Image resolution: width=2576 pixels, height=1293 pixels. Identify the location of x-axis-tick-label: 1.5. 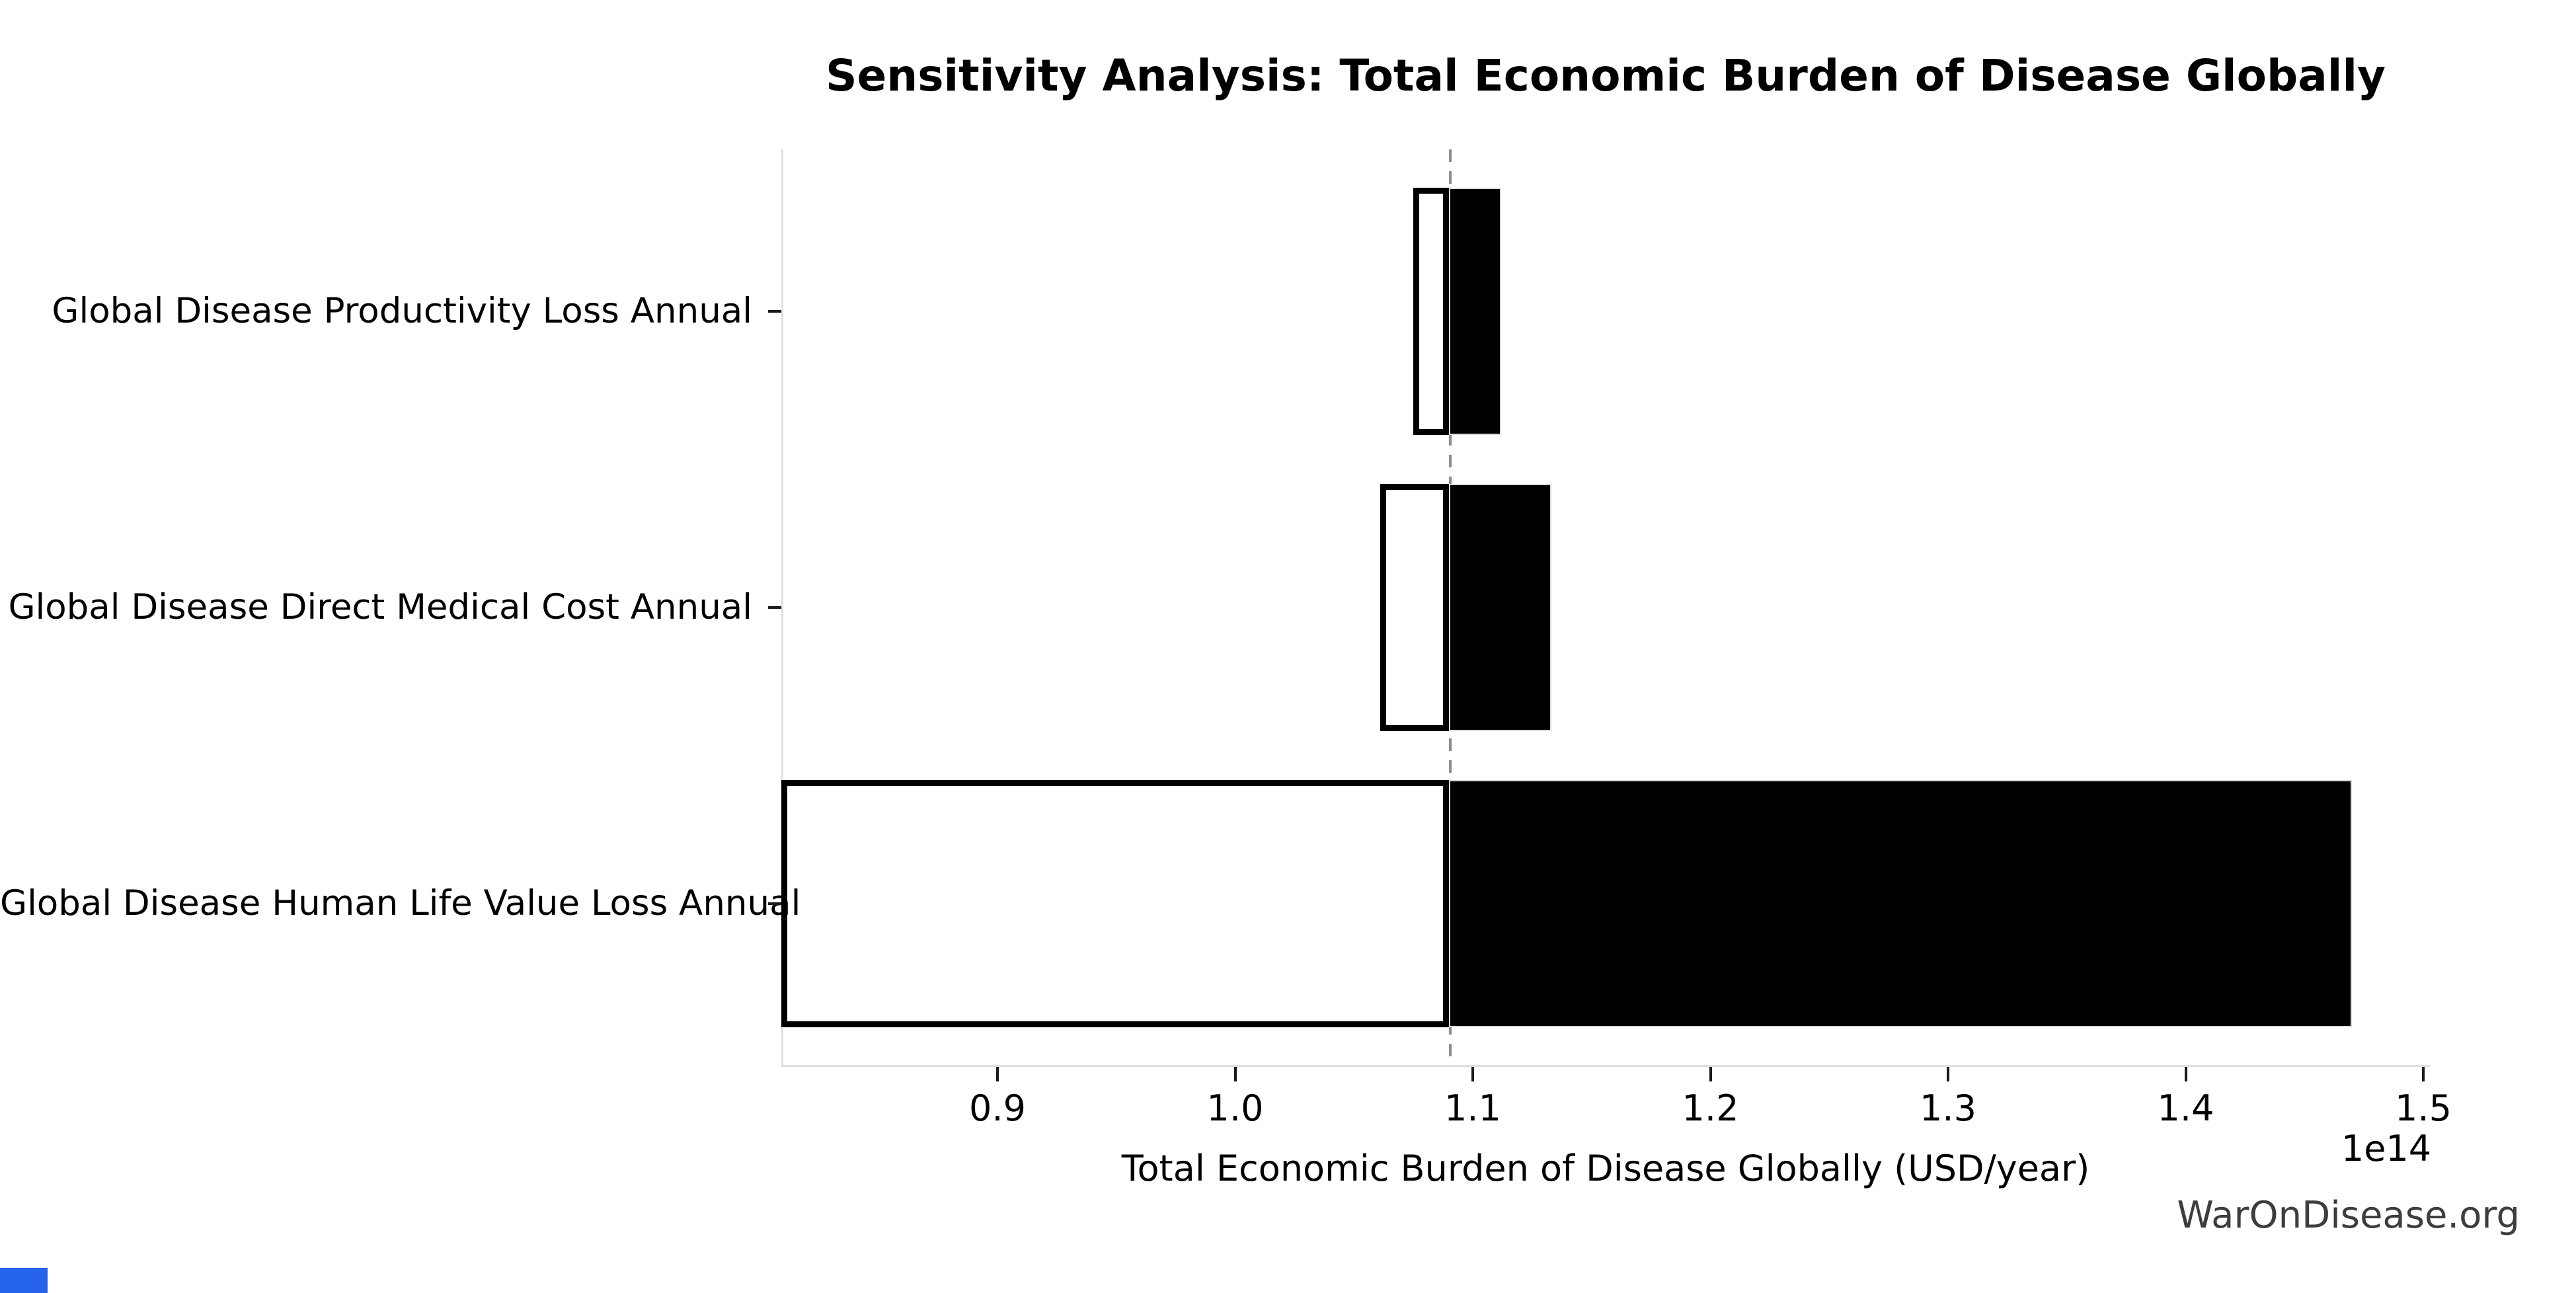
(2423, 1108).